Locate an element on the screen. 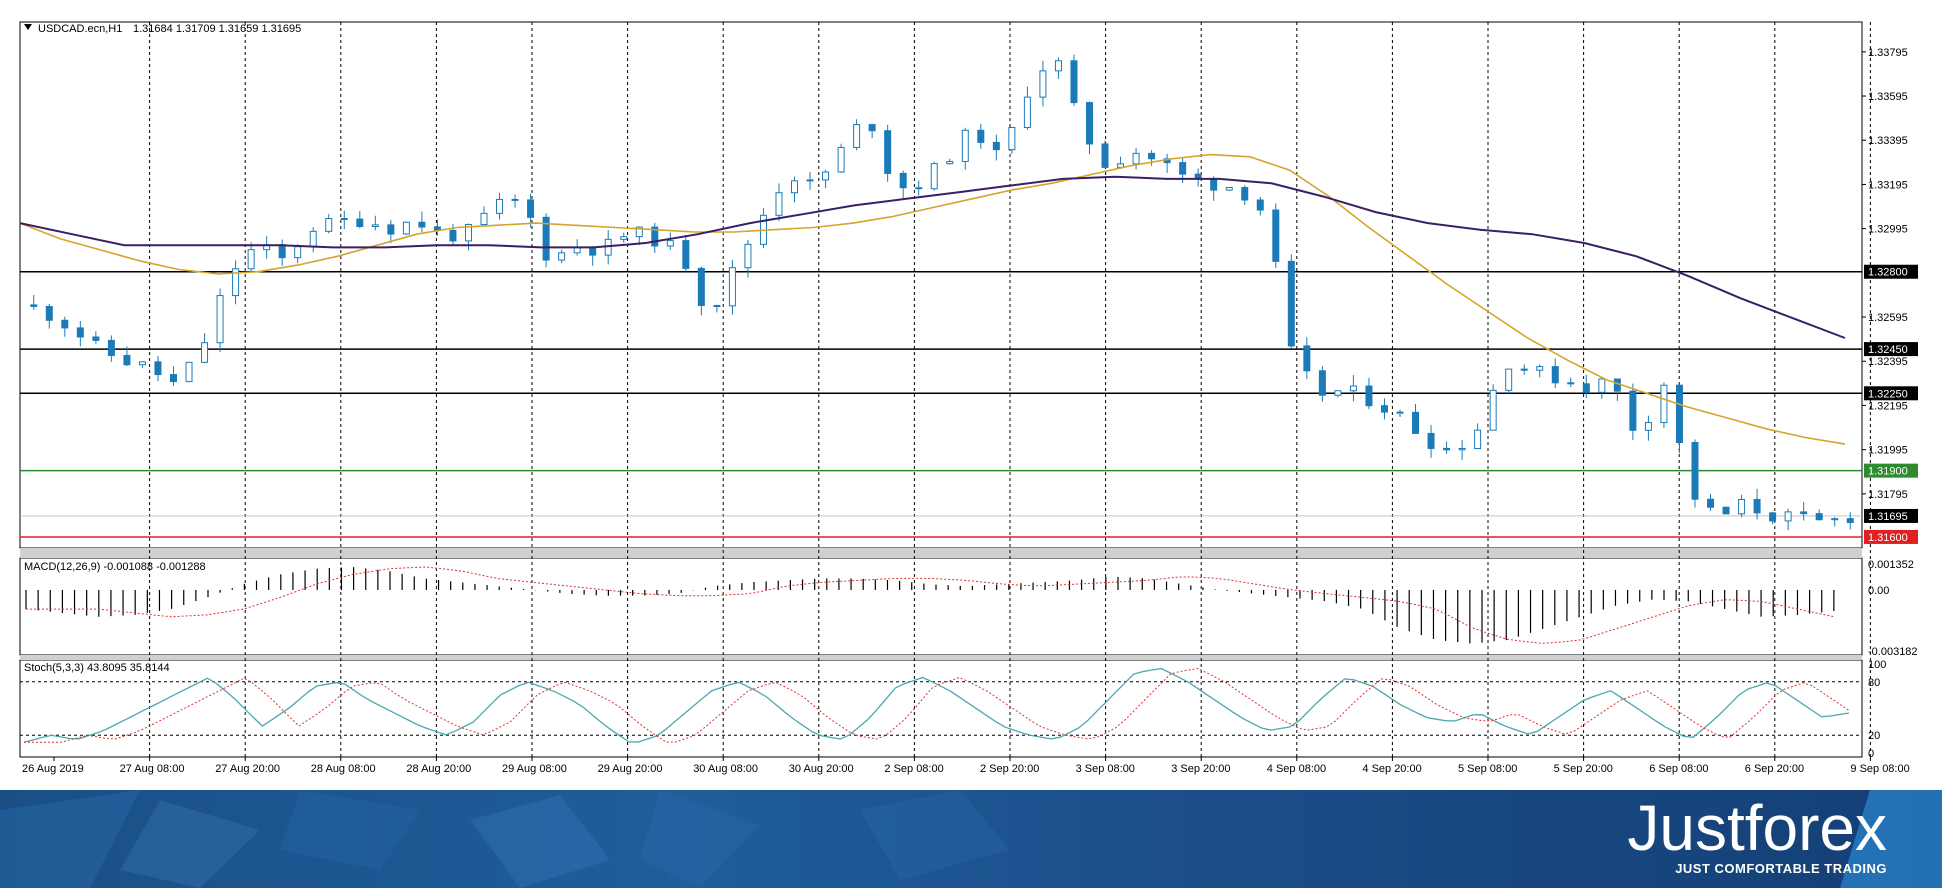 The width and height of the screenshot is (1942, 888). price-level-label: 1.32800 is located at coordinates (1888, 273).